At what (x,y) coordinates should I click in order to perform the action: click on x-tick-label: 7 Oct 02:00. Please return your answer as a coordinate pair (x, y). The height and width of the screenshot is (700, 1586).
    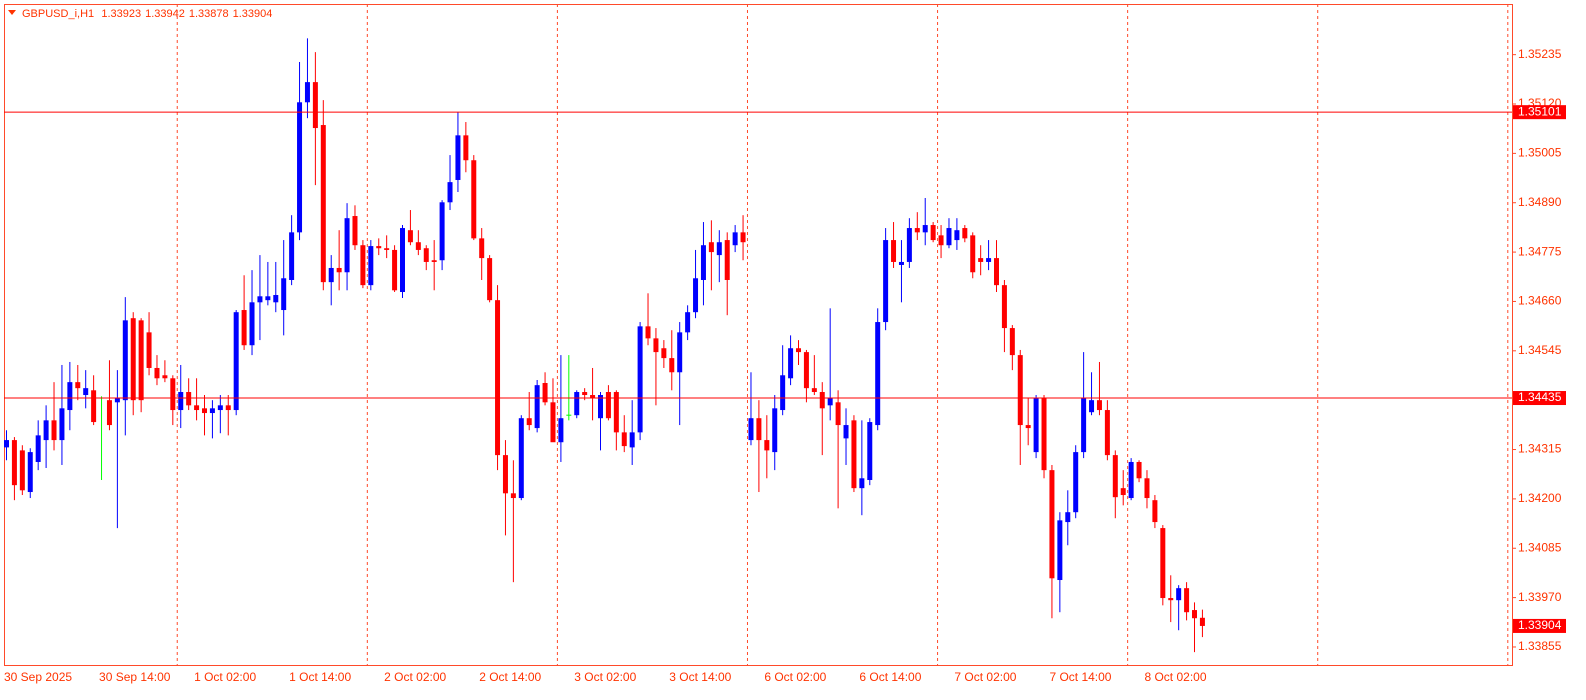
    Looking at the image, I should click on (985, 677).